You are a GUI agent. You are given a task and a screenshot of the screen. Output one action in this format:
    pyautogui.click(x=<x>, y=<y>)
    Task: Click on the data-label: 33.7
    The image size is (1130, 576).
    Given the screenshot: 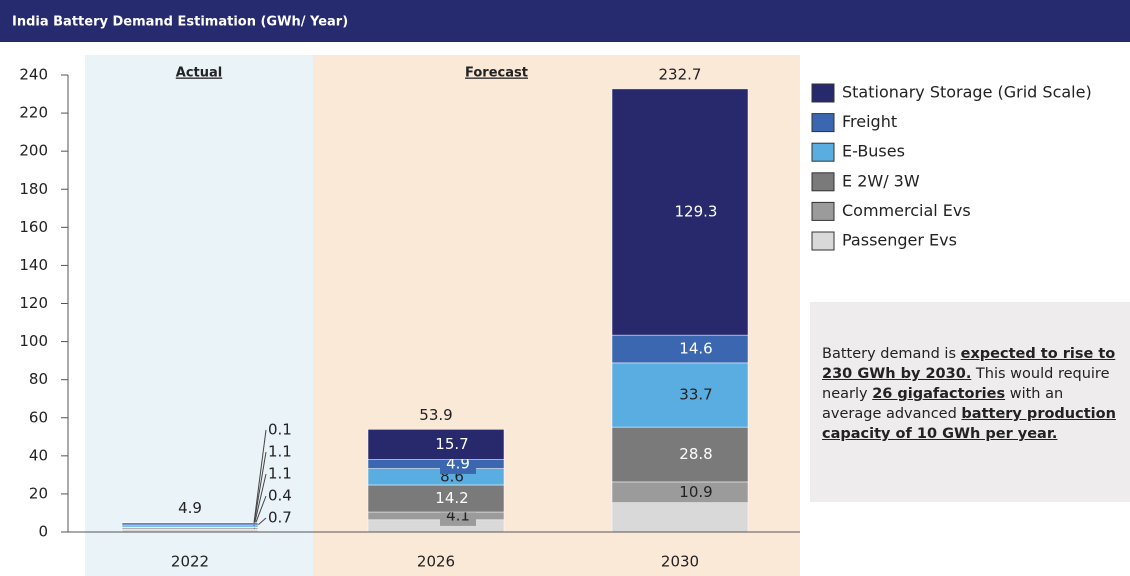 What is the action you would take?
    pyautogui.click(x=695, y=394)
    